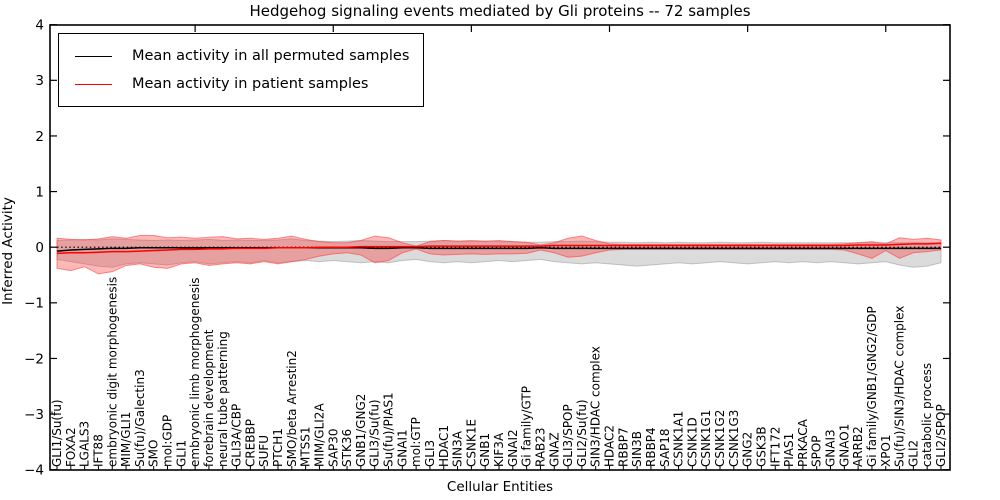  Describe the element at coordinates (271, 56) in the screenshot. I see `legend-label-permuted: Mean activity in all permuted samples` at that location.